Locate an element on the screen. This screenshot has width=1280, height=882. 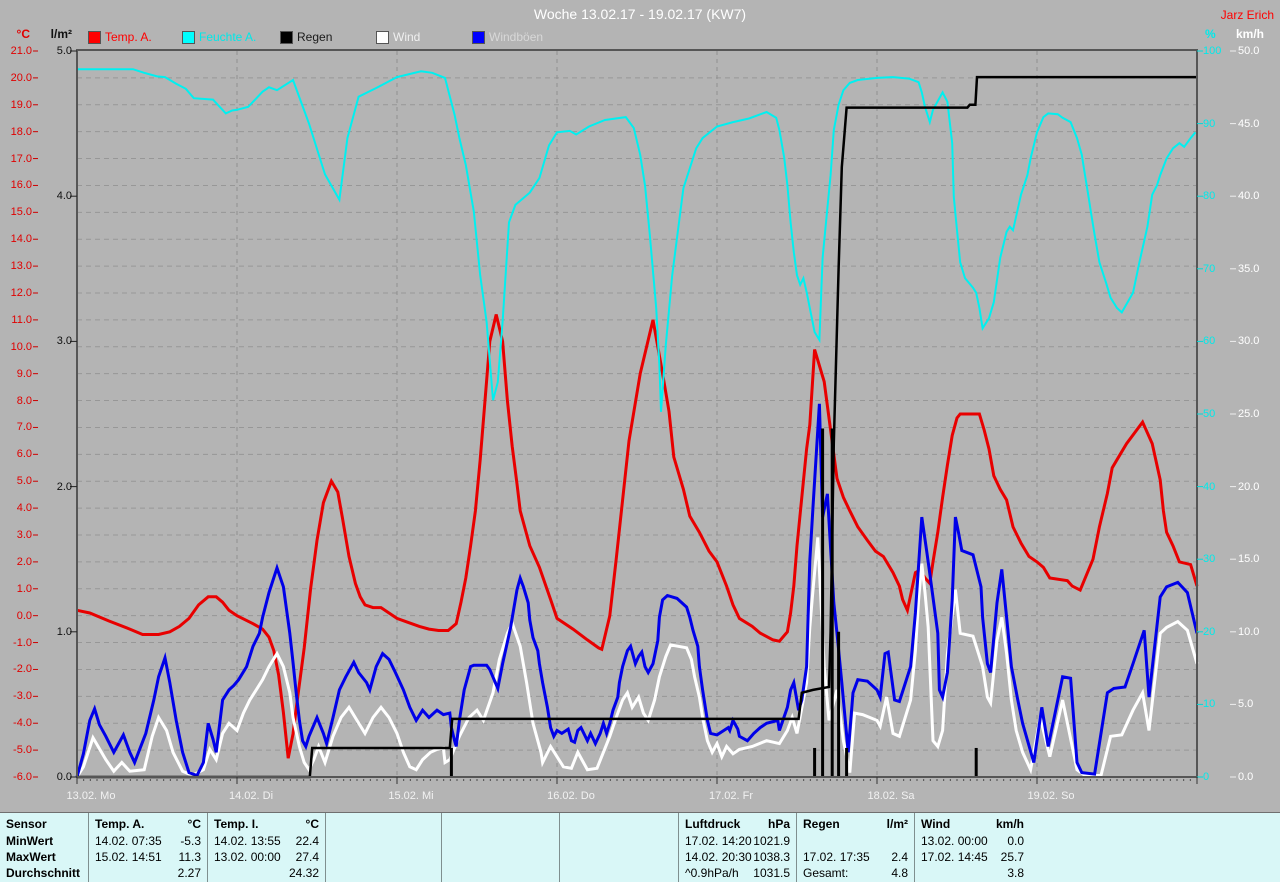
wind-series-swatch-icon is located at coordinates (382, 37).